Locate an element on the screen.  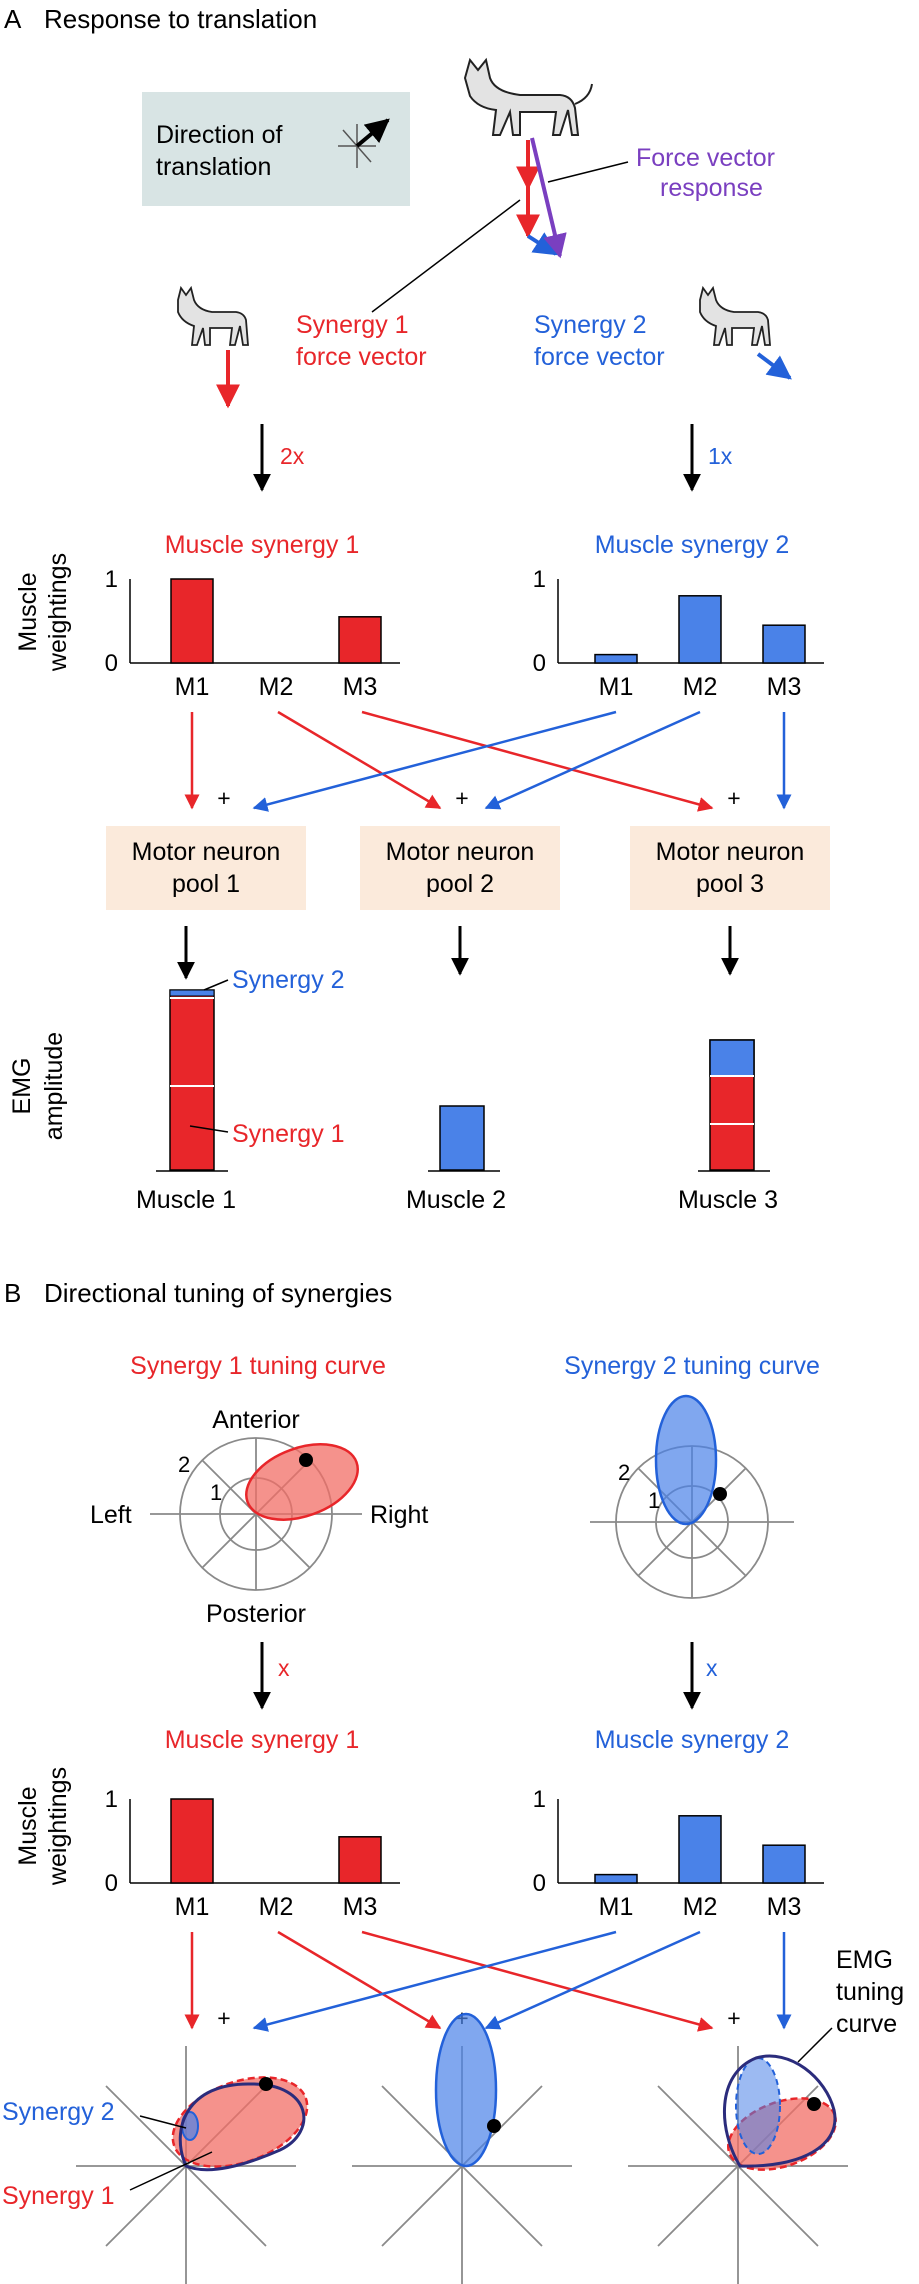
leader-emg-tuning is located at coordinates (815, 2045).